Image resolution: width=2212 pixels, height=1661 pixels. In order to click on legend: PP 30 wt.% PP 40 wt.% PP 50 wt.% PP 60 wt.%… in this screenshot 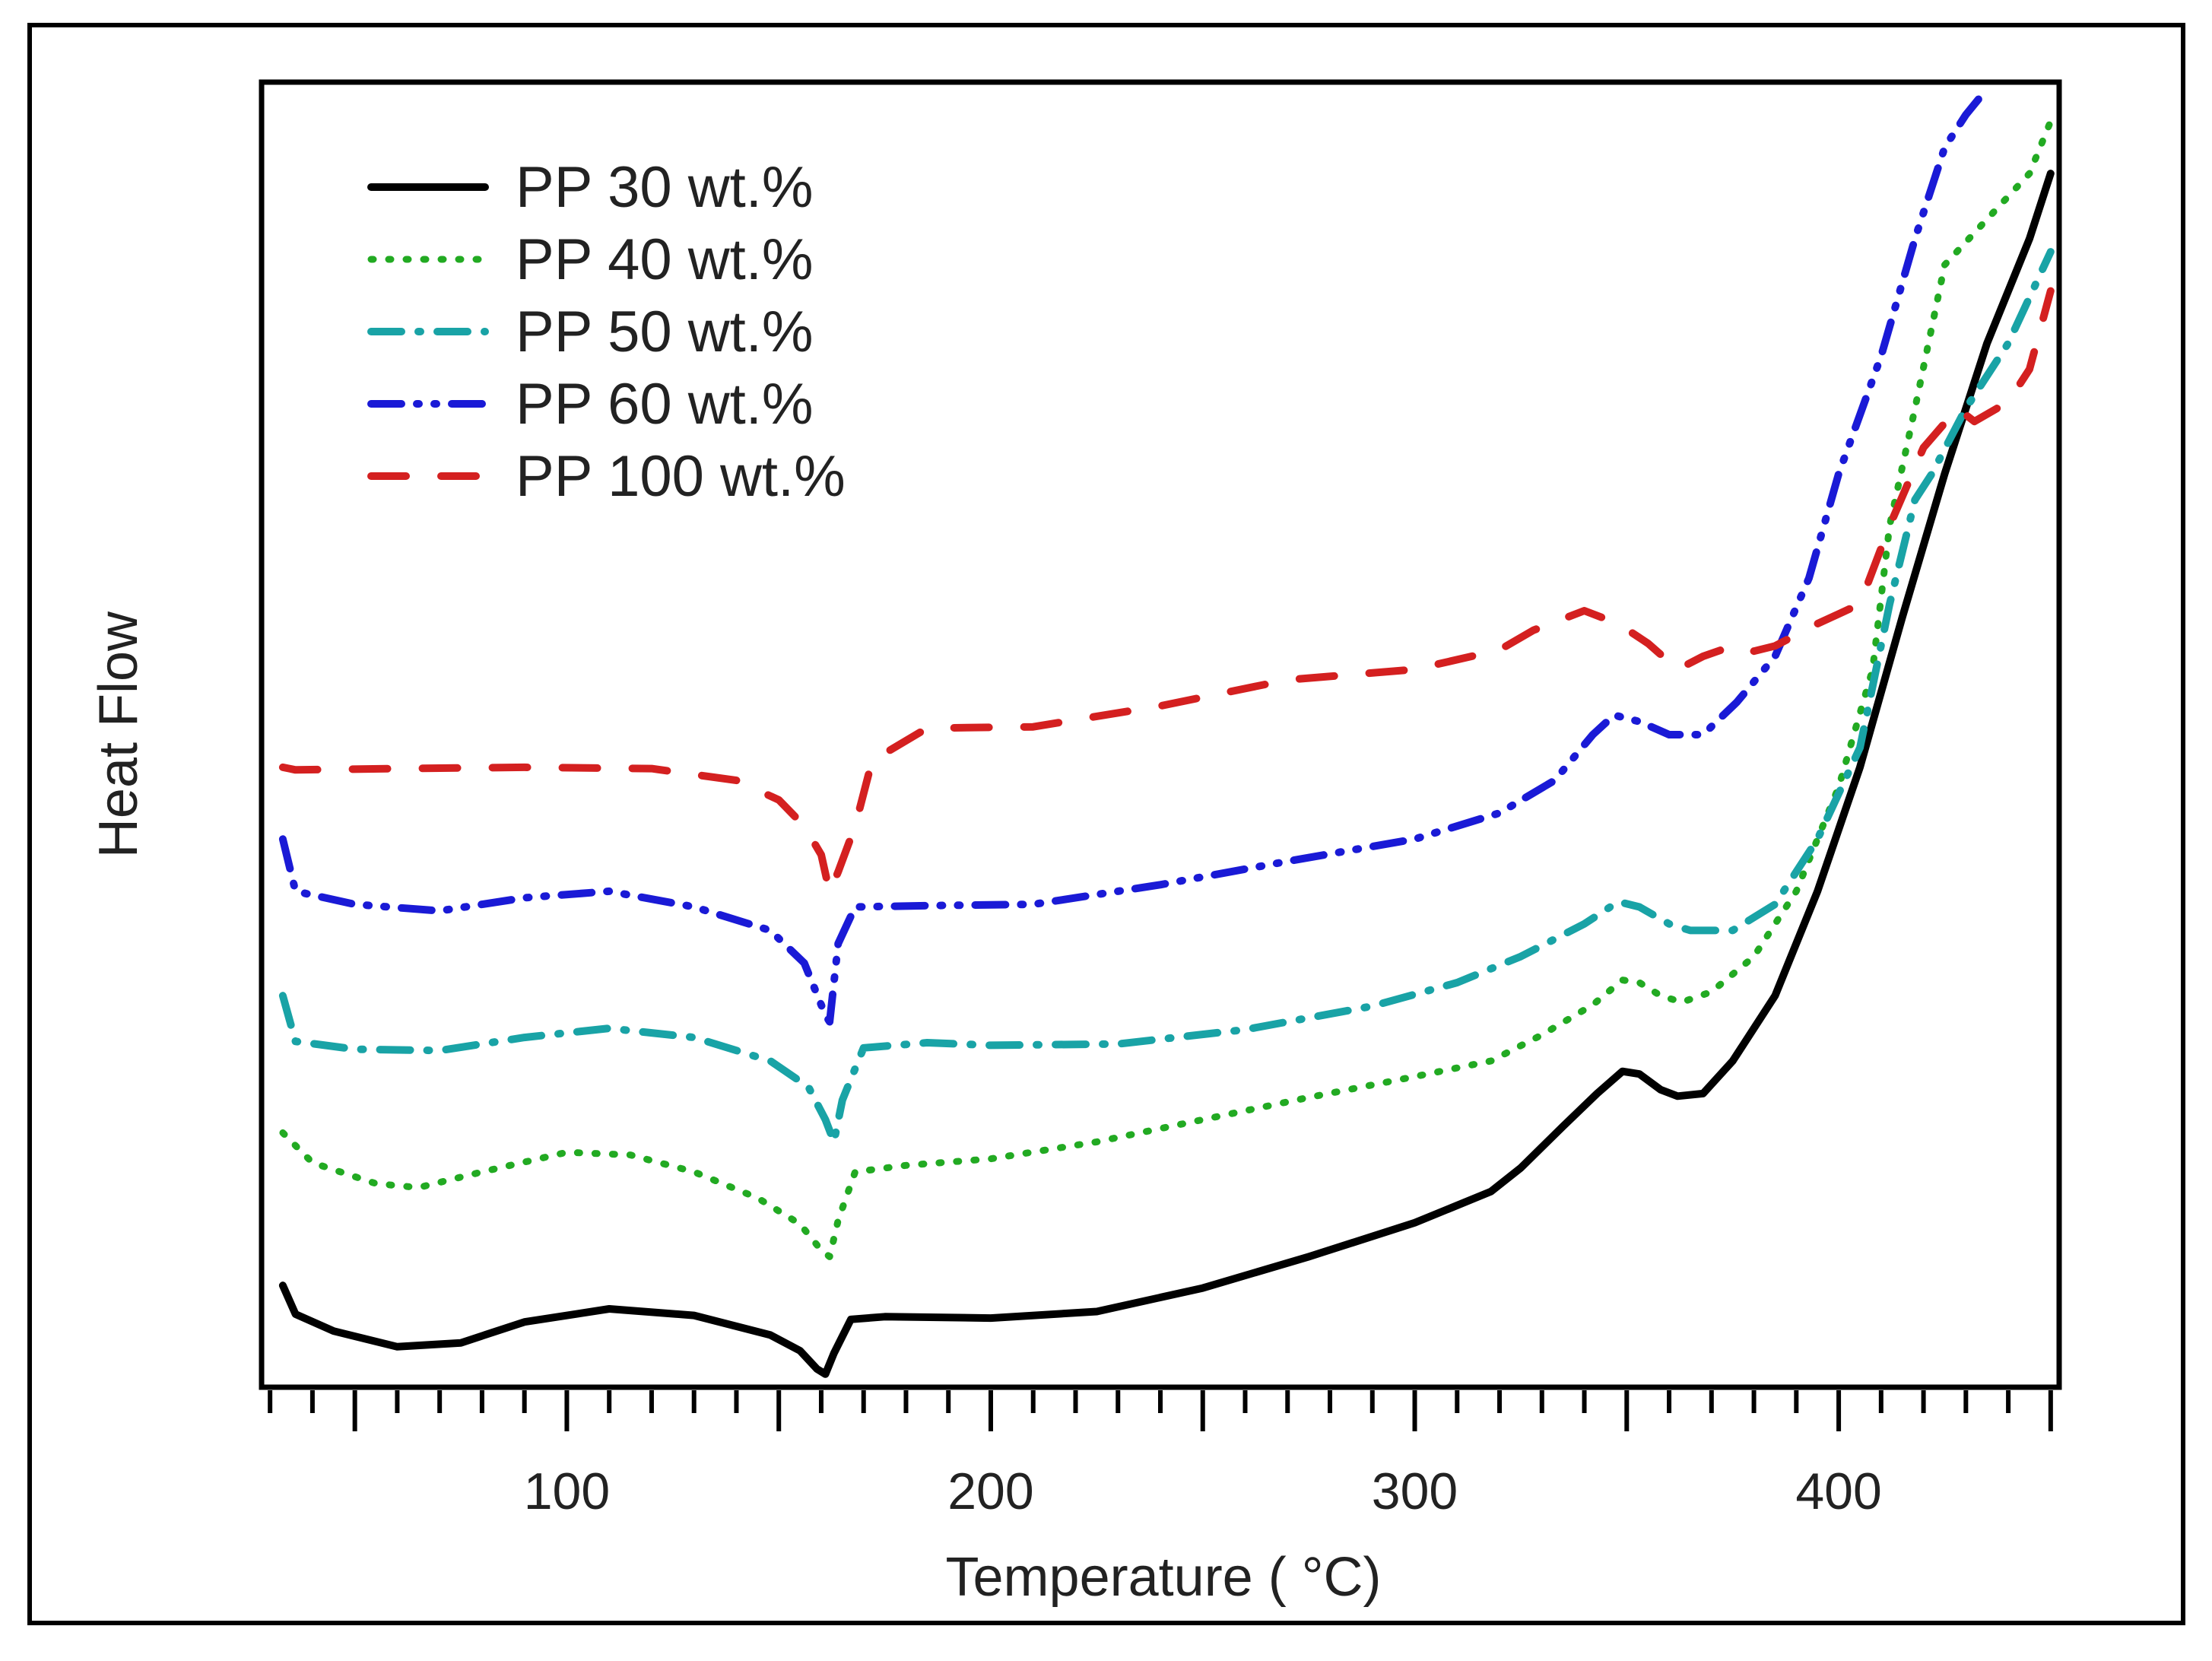, I will do `click(606, 332)`.